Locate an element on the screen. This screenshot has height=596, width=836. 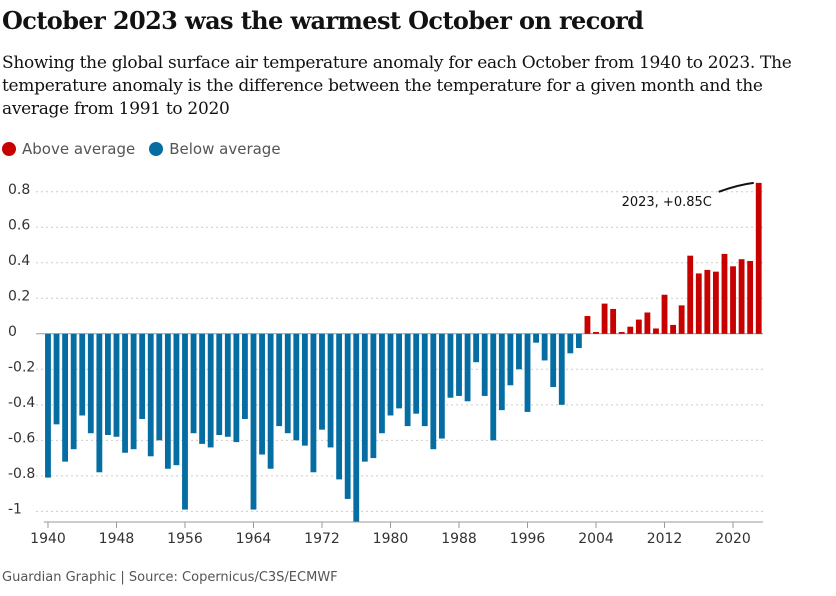
x-tick-label: 1940 is located at coordinates (48, 539).